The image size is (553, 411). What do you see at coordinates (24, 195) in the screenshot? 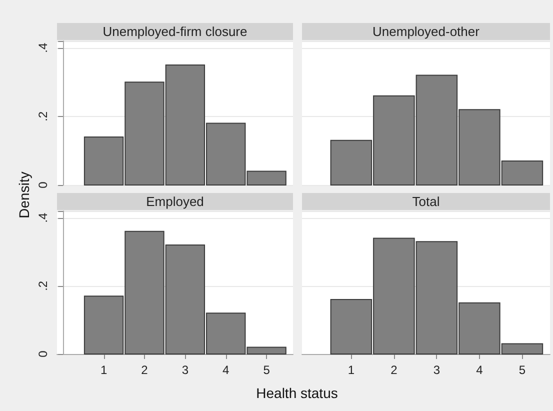
I see `y-axis-title: Density` at bounding box center [24, 195].